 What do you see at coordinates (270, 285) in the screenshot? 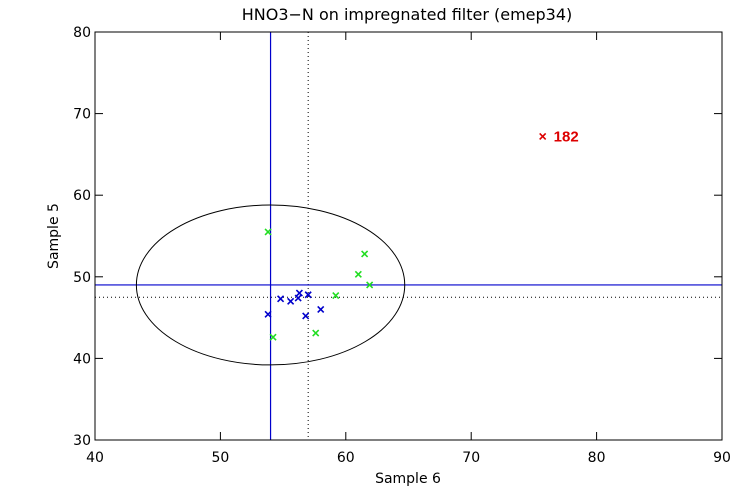
I see `confidence-ellipse` at bounding box center [270, 285].